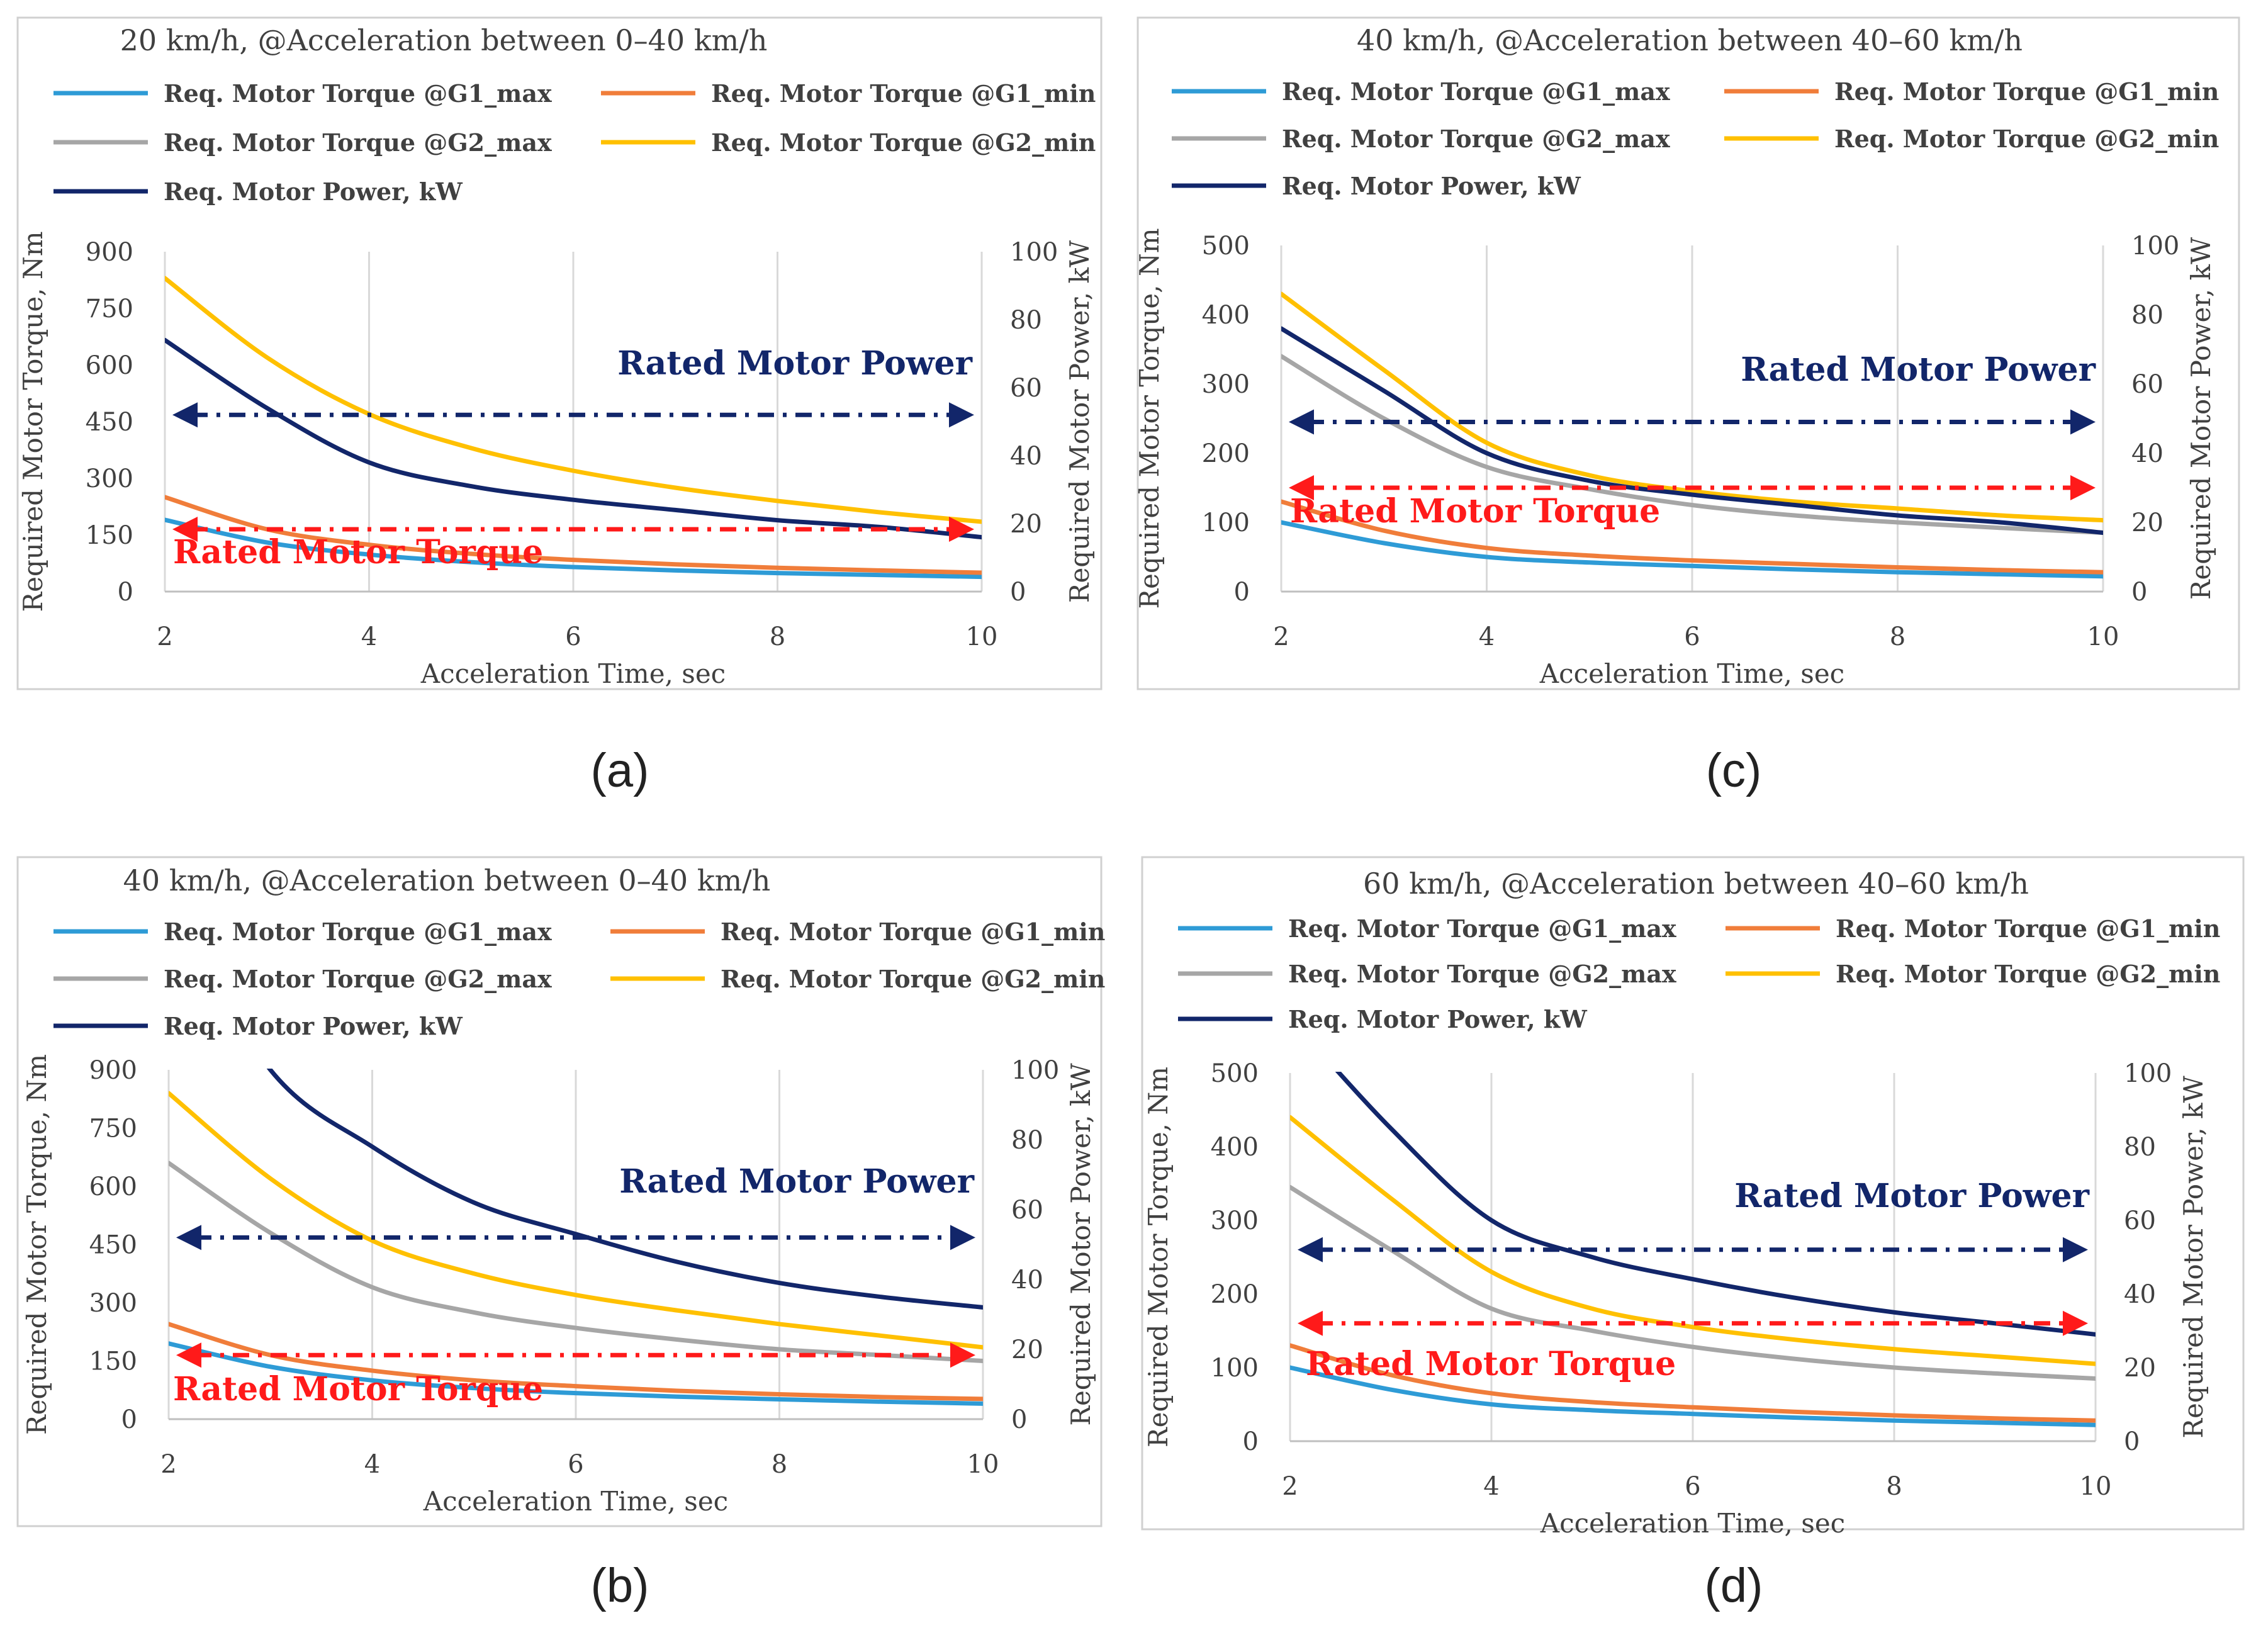 This screenshot has width=2256, height=1652. What do you see at coordinates (109, 535) in the screenshot?
I see `y-tick-label: 150` at bounding box center [109, 535].